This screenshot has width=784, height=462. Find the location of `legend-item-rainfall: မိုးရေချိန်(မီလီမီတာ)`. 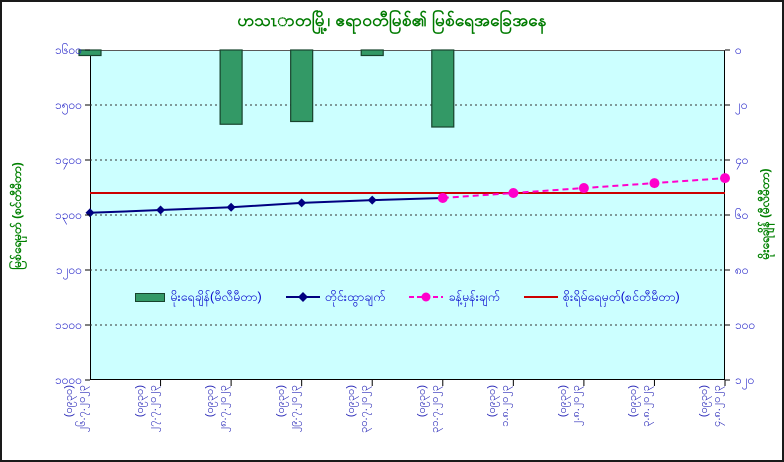

legend-item-rainfall: မိုးရေချိန်(မီလီမီတာ) is located at coordinates (198, 297).